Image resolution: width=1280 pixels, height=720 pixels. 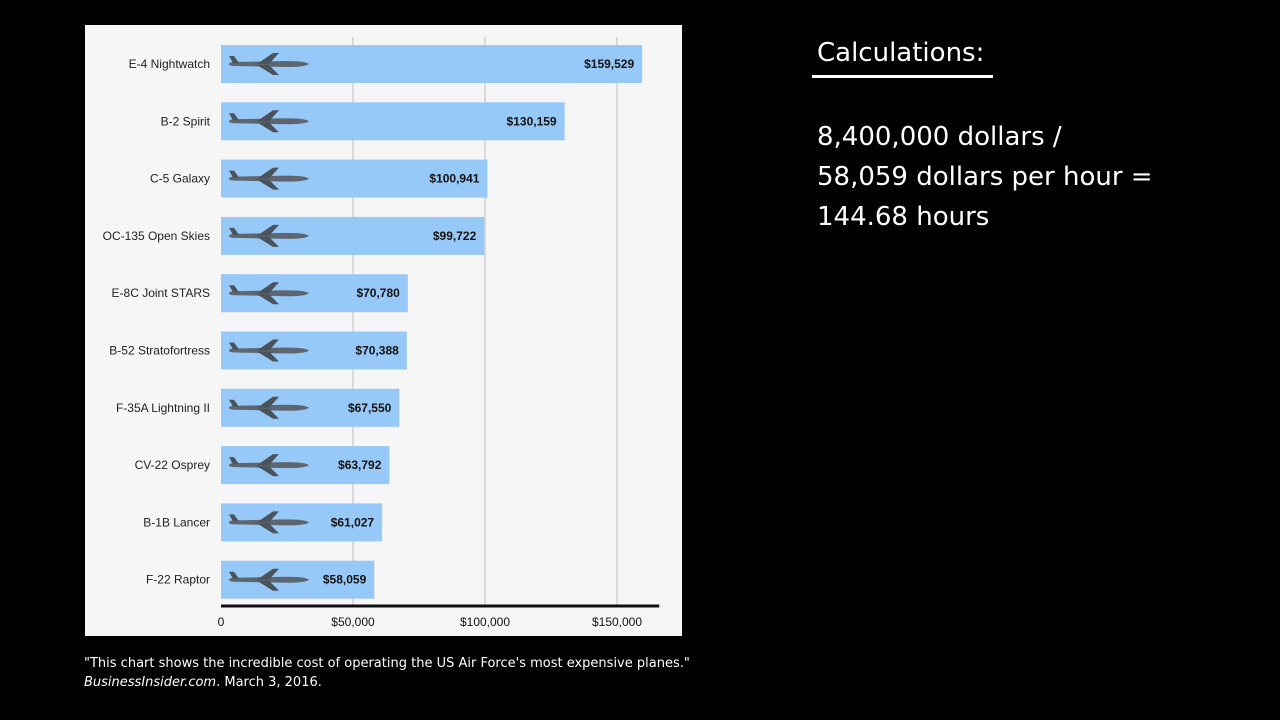 I want to click on b2-plane-icon, so click(x=269, y=121).